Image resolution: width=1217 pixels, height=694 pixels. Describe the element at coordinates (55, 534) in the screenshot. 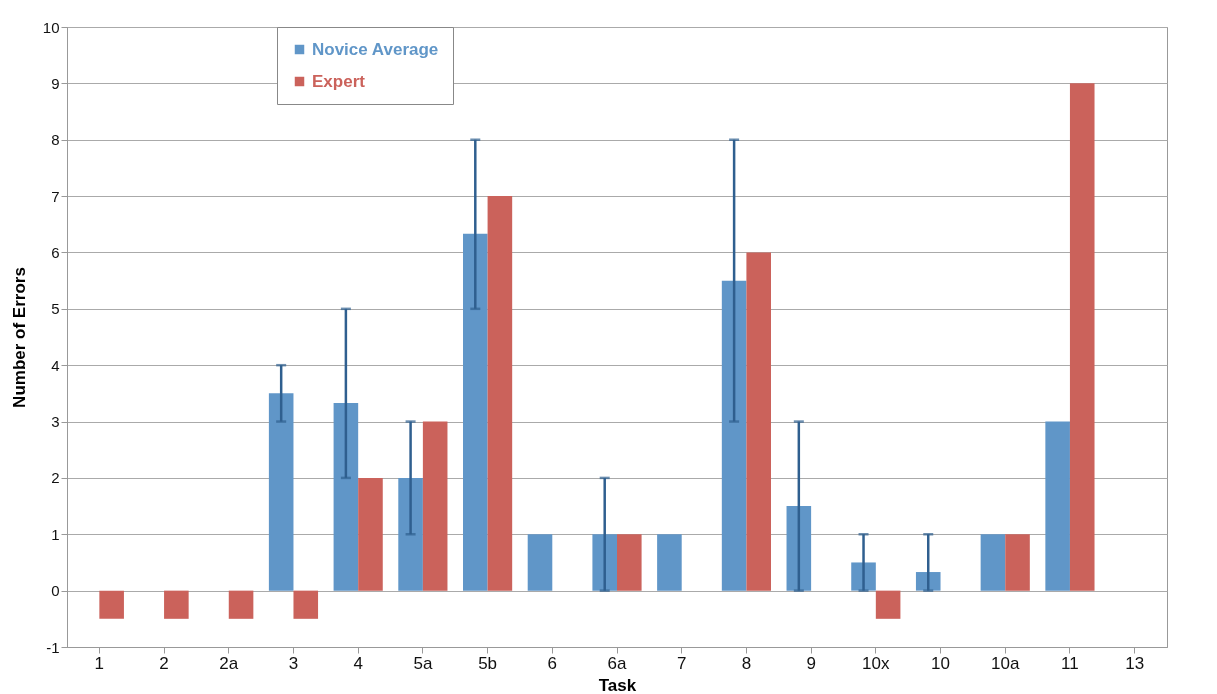

I see `y-tick-label: 1` at that location.